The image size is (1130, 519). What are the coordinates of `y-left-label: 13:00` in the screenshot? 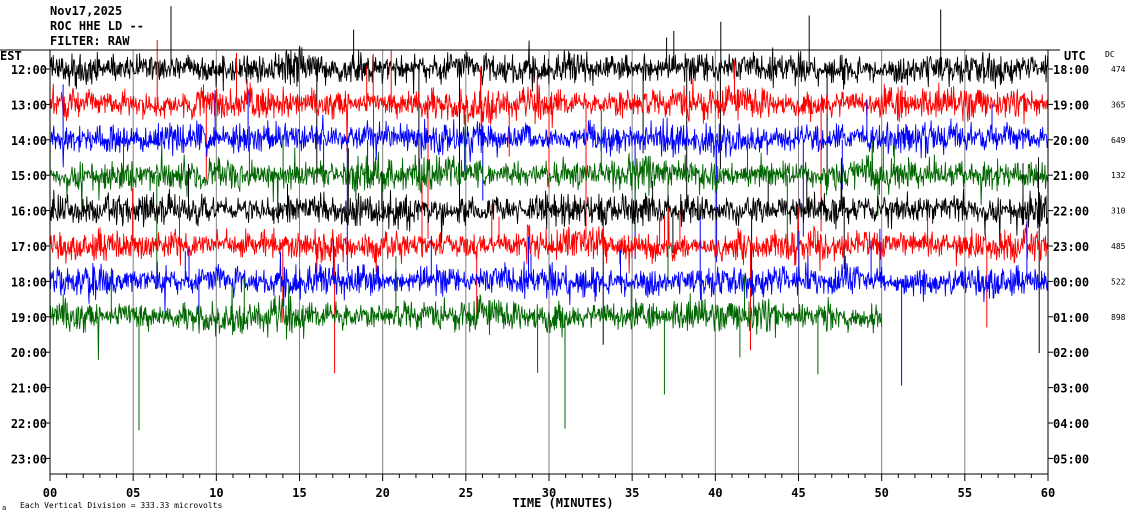 It's located at (29, 105).